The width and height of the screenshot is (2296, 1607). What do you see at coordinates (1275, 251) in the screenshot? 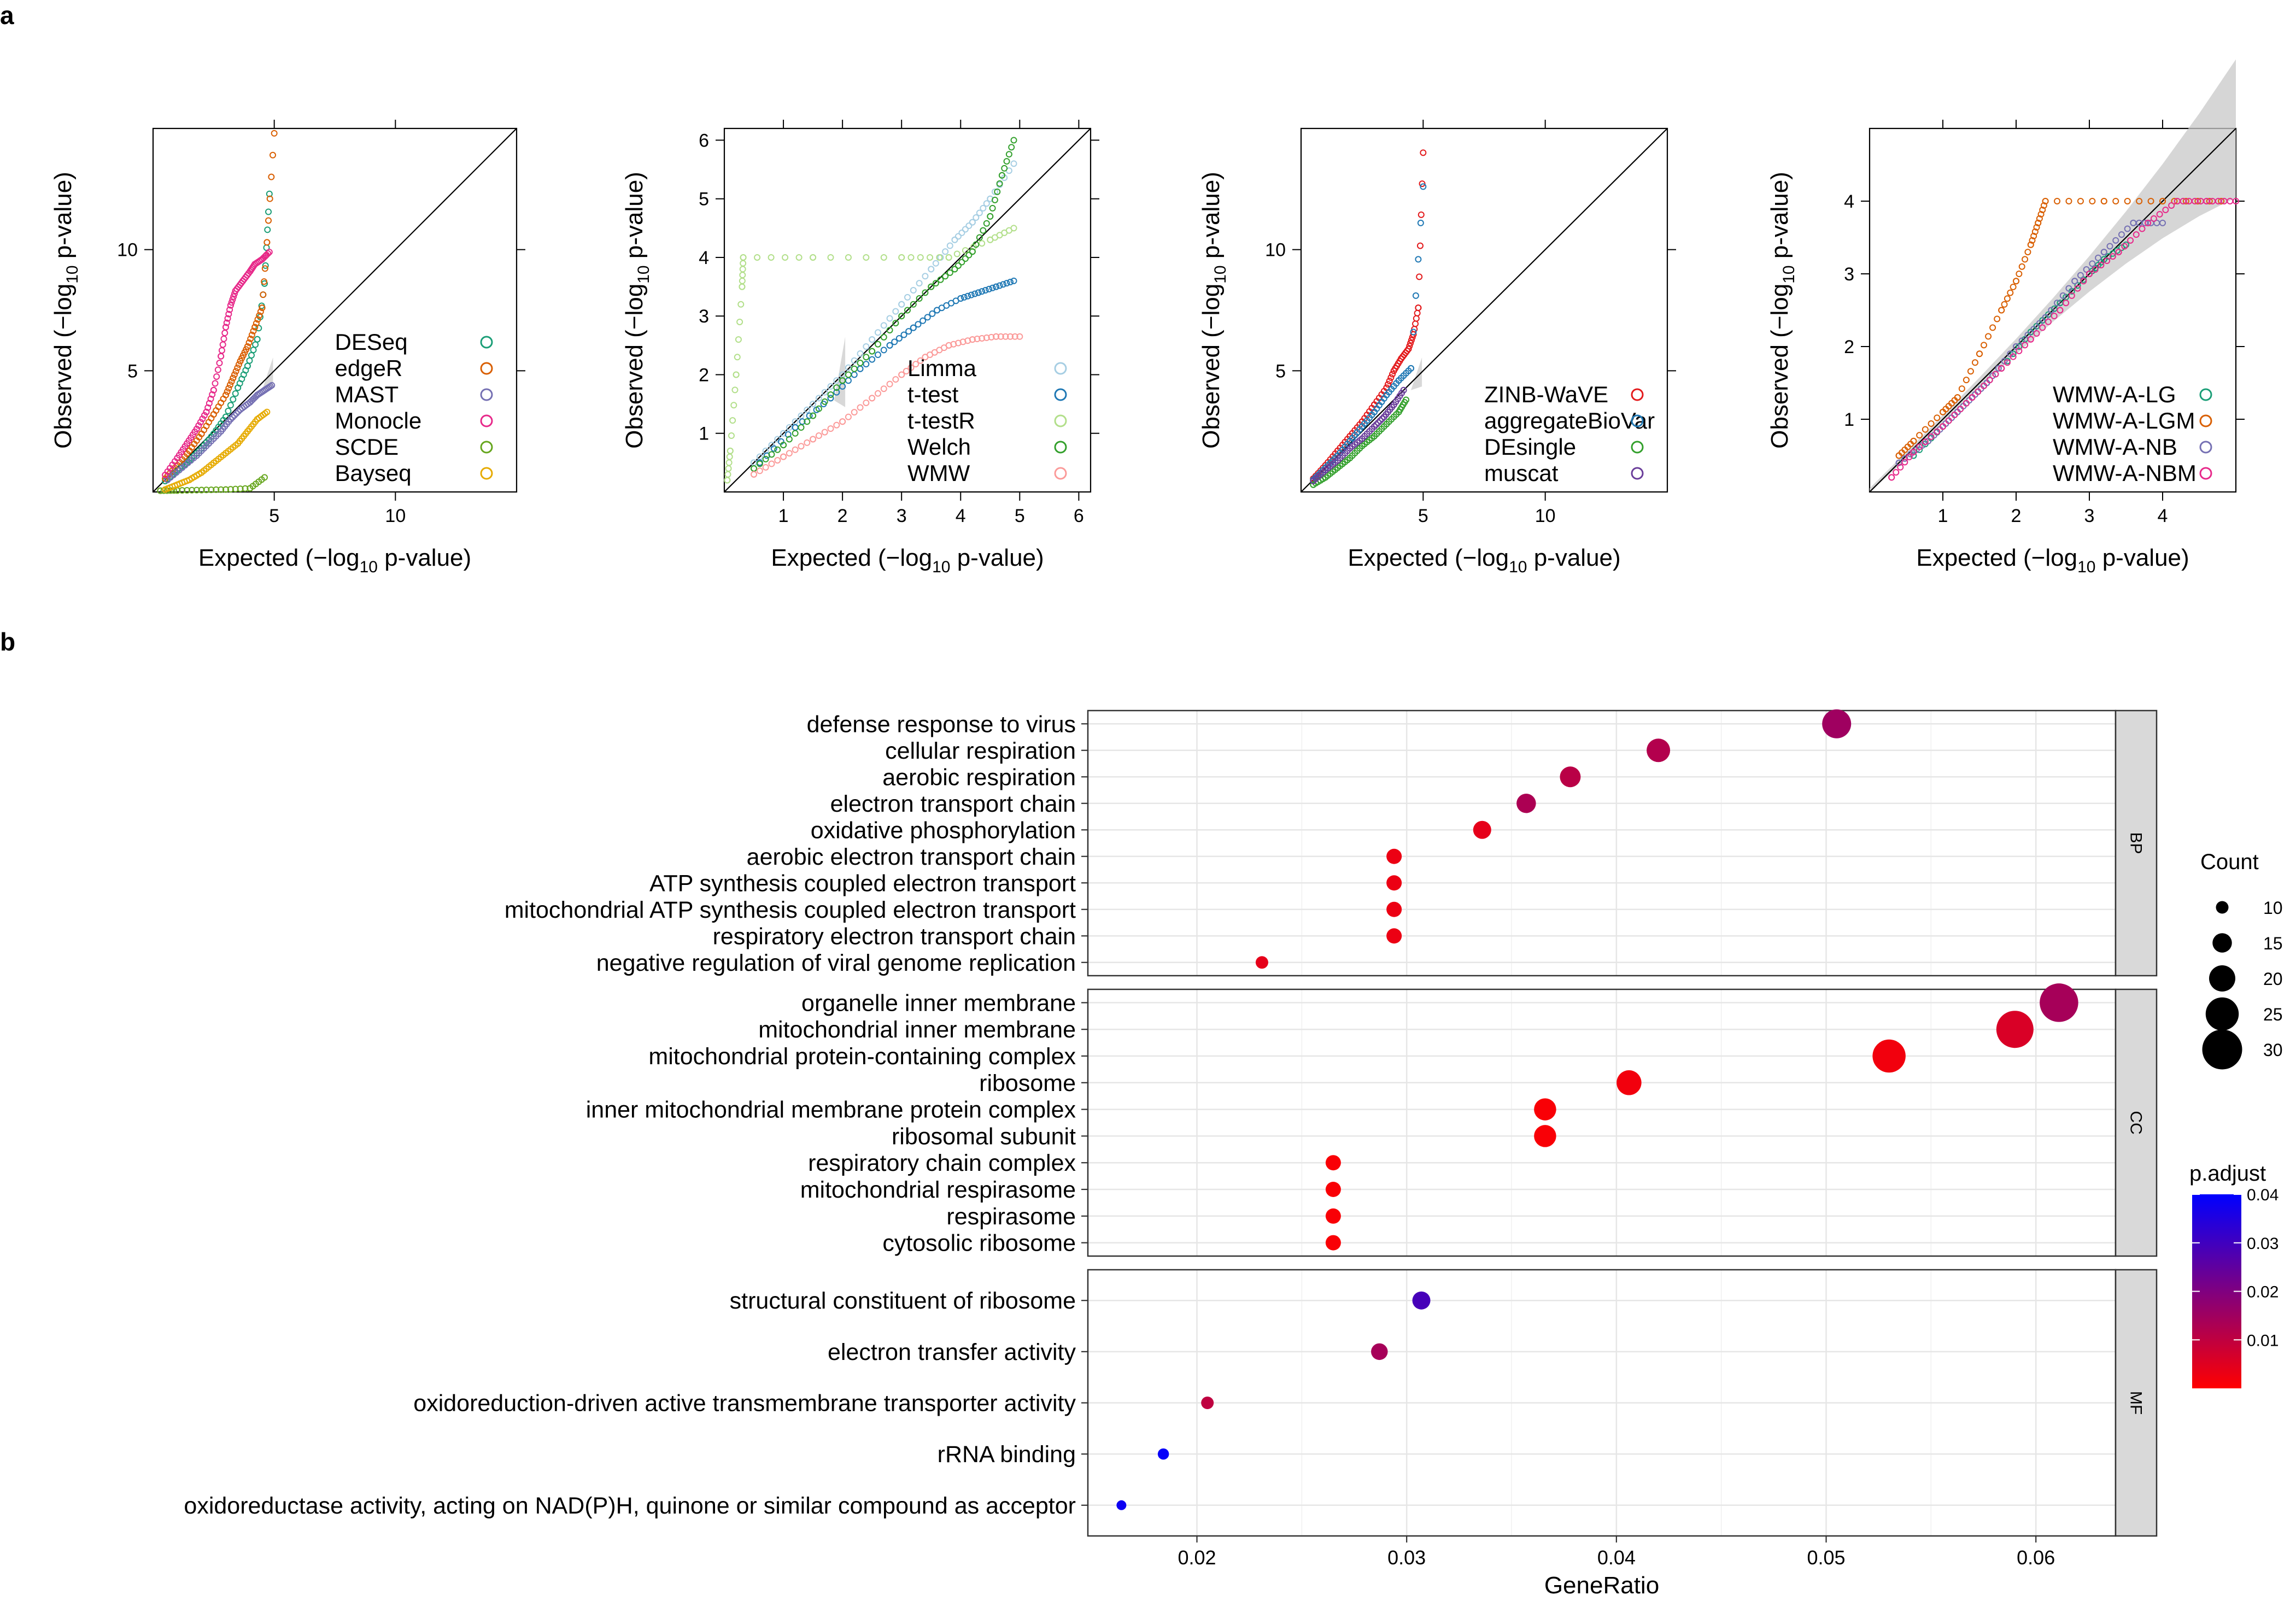
I see `y-tick-label: 10` at bounding box center [1275, 251].